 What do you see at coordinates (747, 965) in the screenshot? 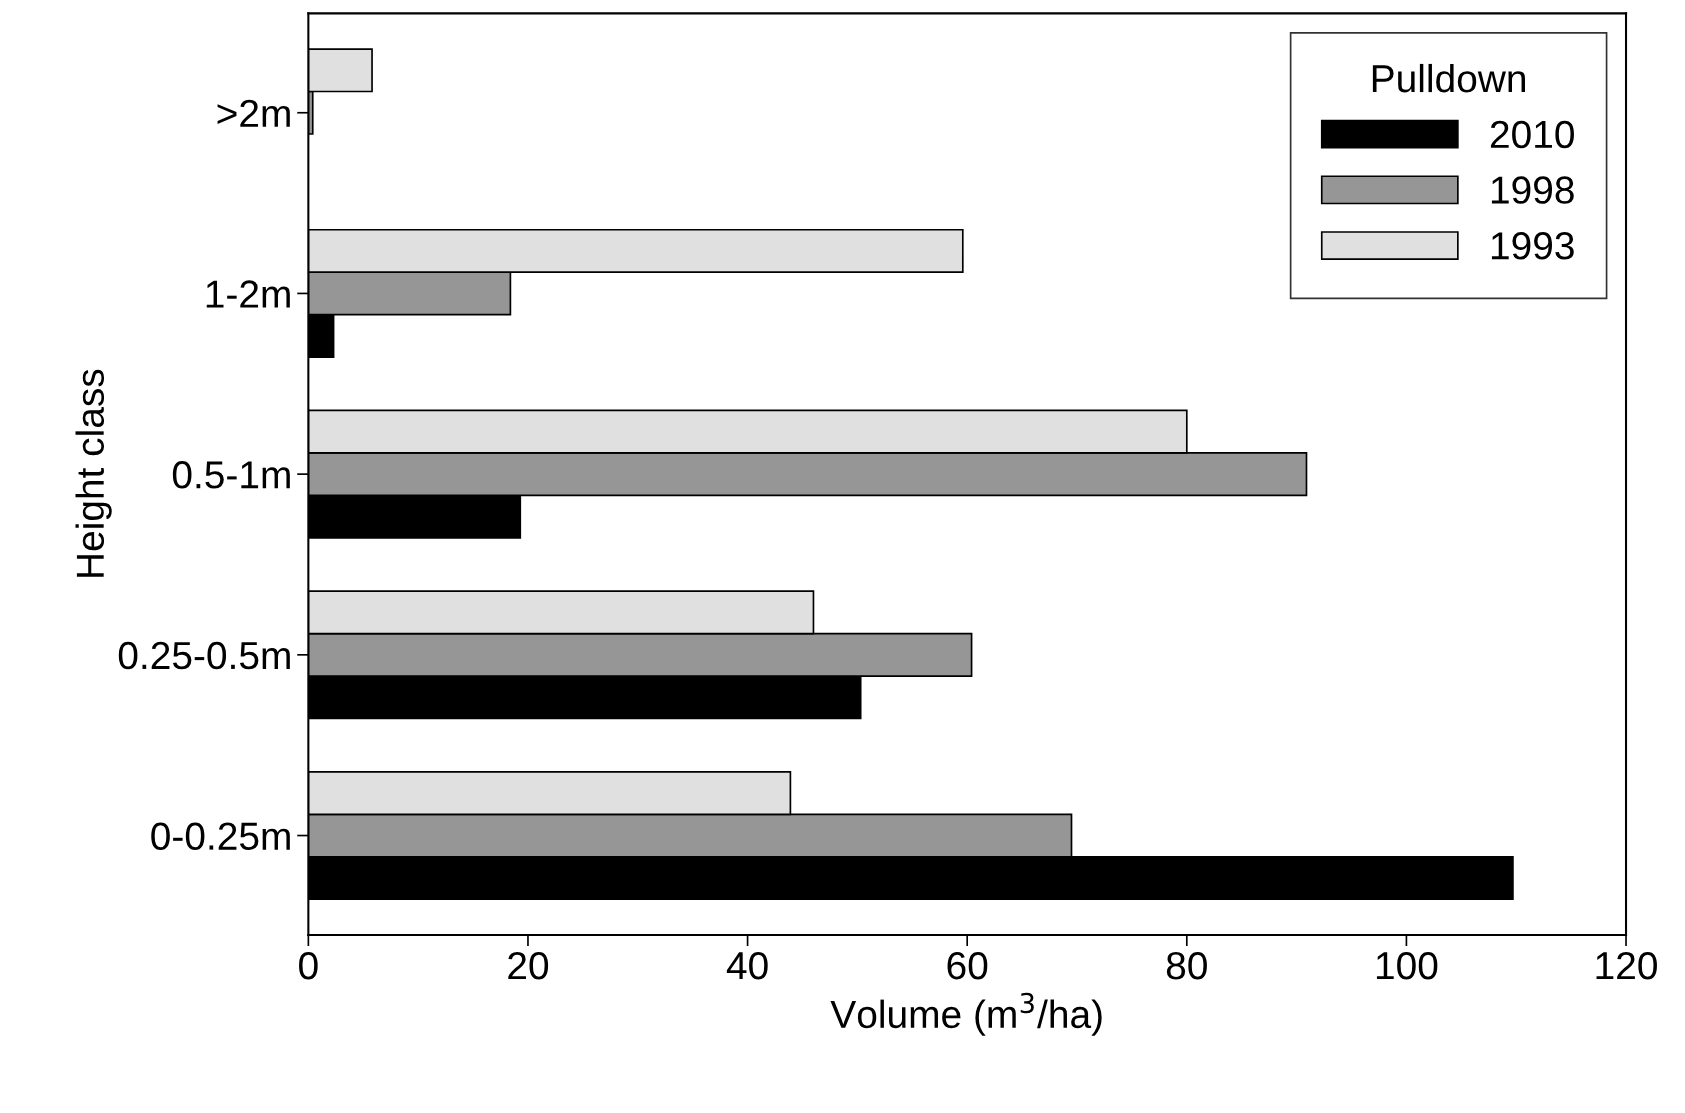
I see `x-tick-label: 40` at bounding box center [747, 965].